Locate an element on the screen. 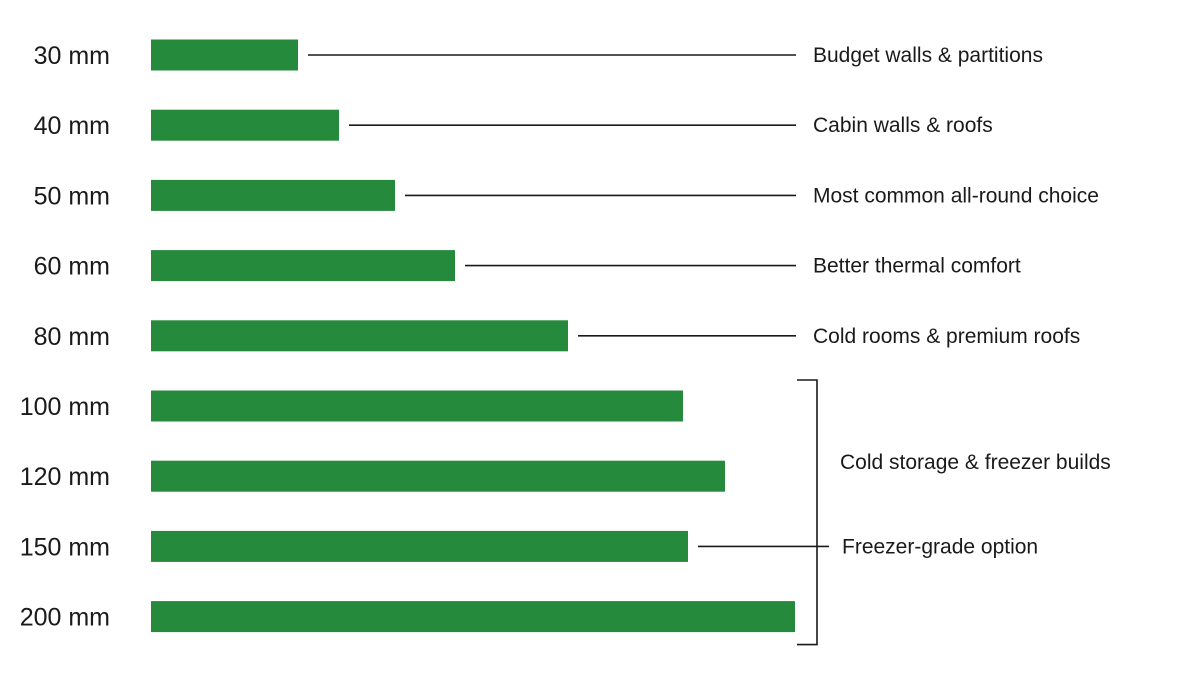 The width and height of the screenshot is (1200, 675). category-label: 50 mm is located at coordinates (72, 196).